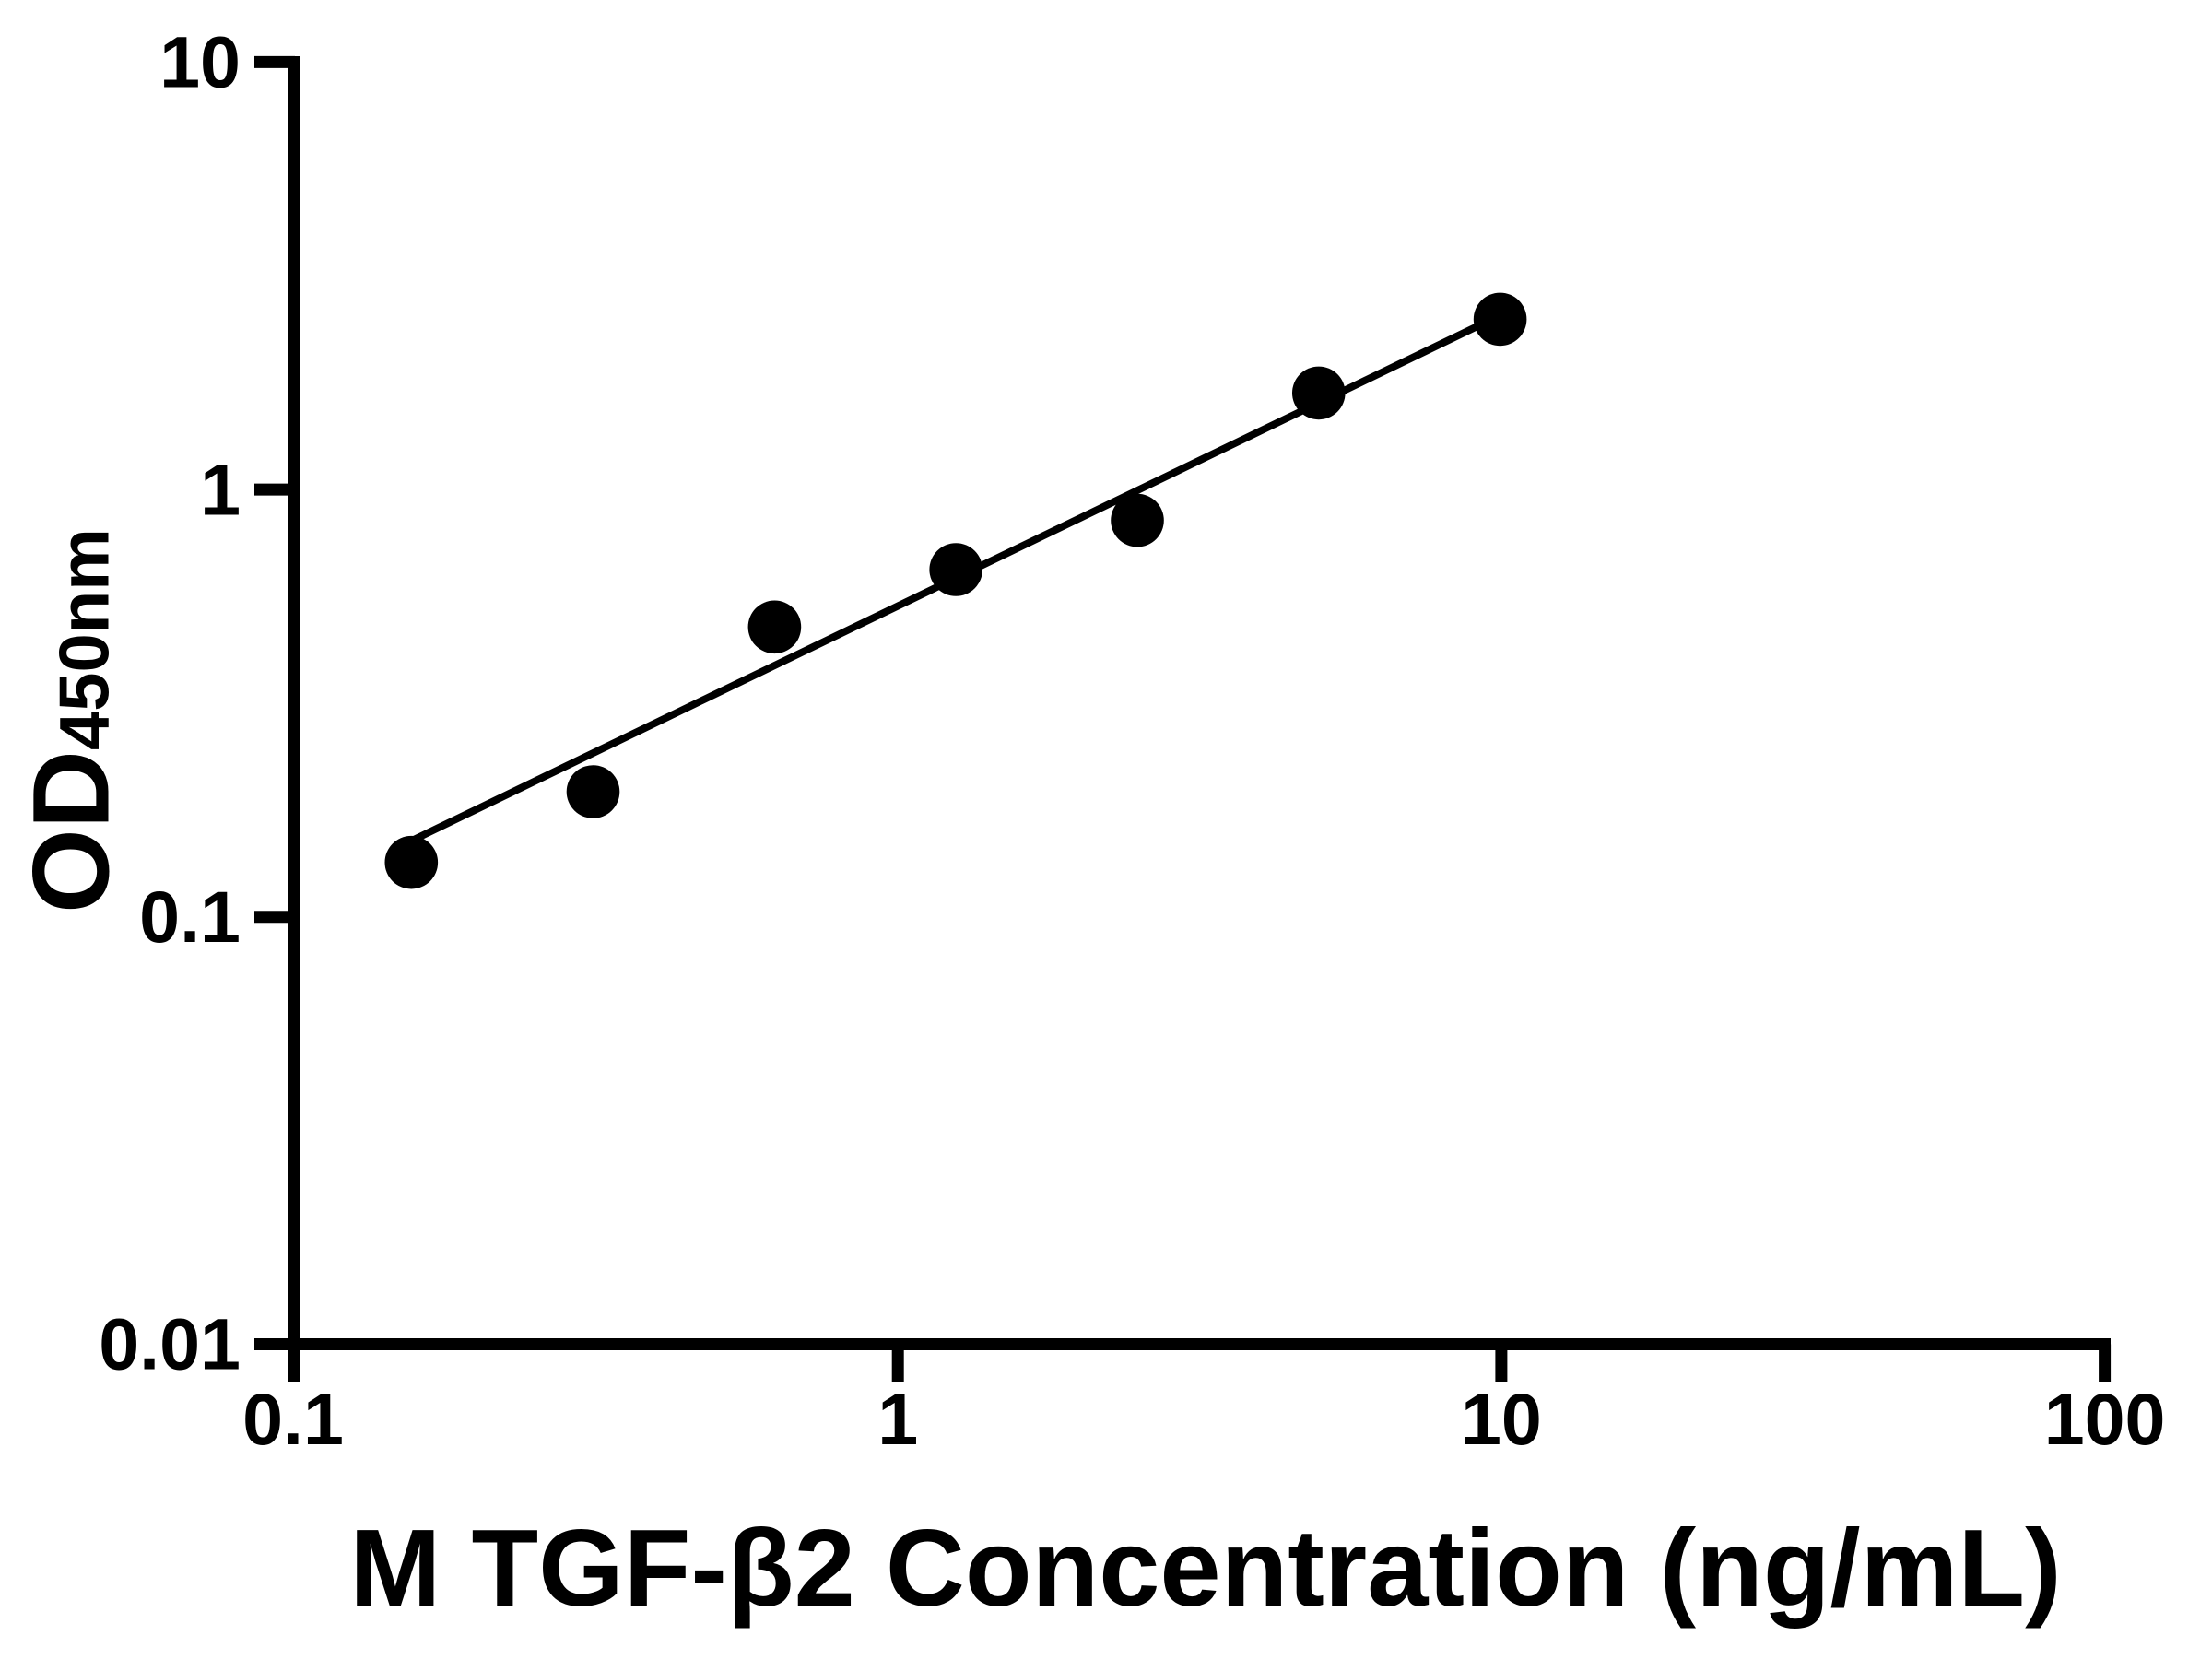 This screenshot has width=2212, height=1659. Describe the element at coordinates (170, 1344) in the screenshot. I see `svg-text: 0.01` at that location.